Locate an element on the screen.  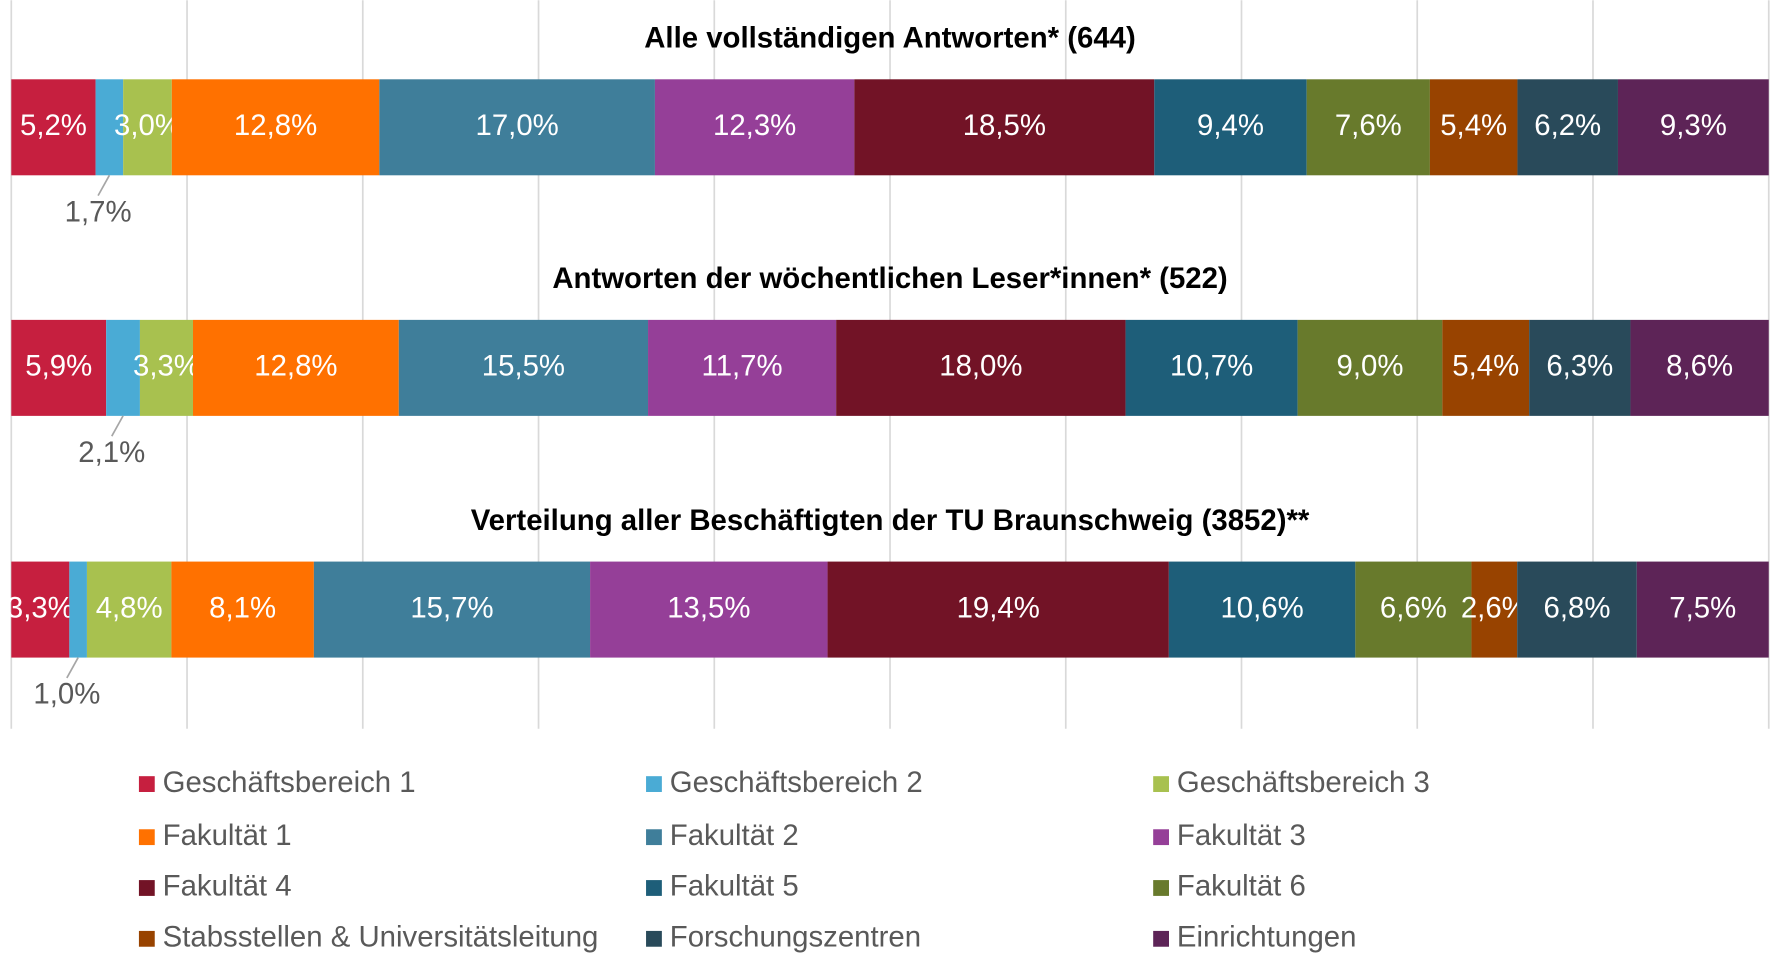
data-label: 4,8% is located at coordinates (129, 607).